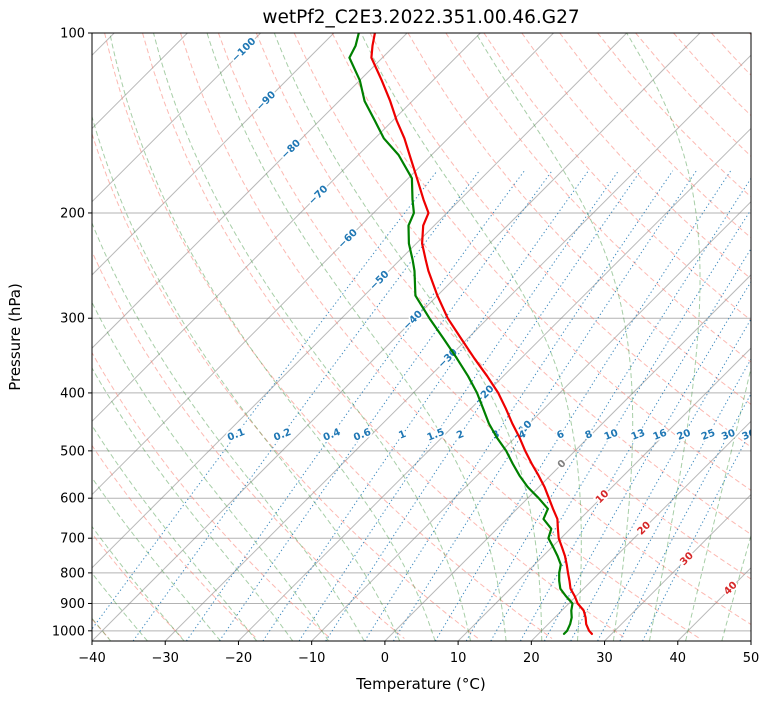 This screenshot has height=708, width=775. I want to click on y-tick-label: 200, so click(72, 213).